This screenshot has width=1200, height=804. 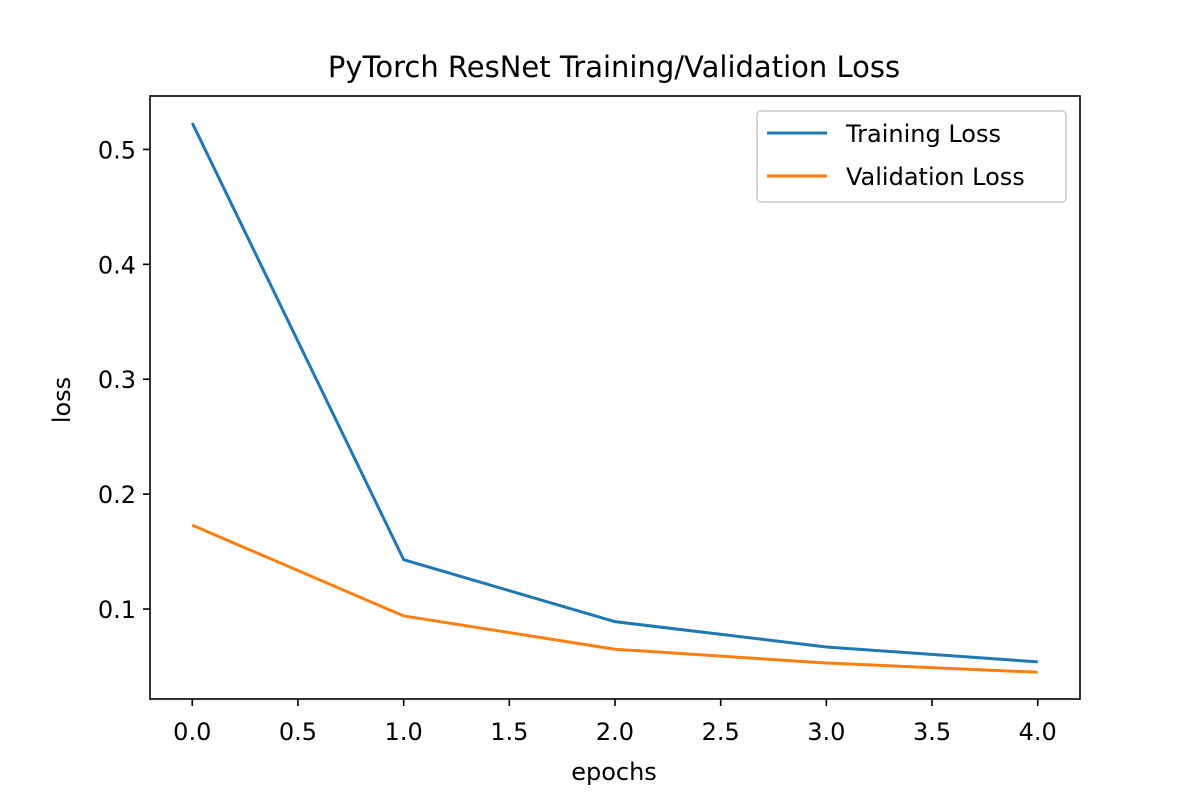 I want to click on y-axis-ticks: 0.1 0.2 0.3 0.4 0.5, so click(x=124, y=380).